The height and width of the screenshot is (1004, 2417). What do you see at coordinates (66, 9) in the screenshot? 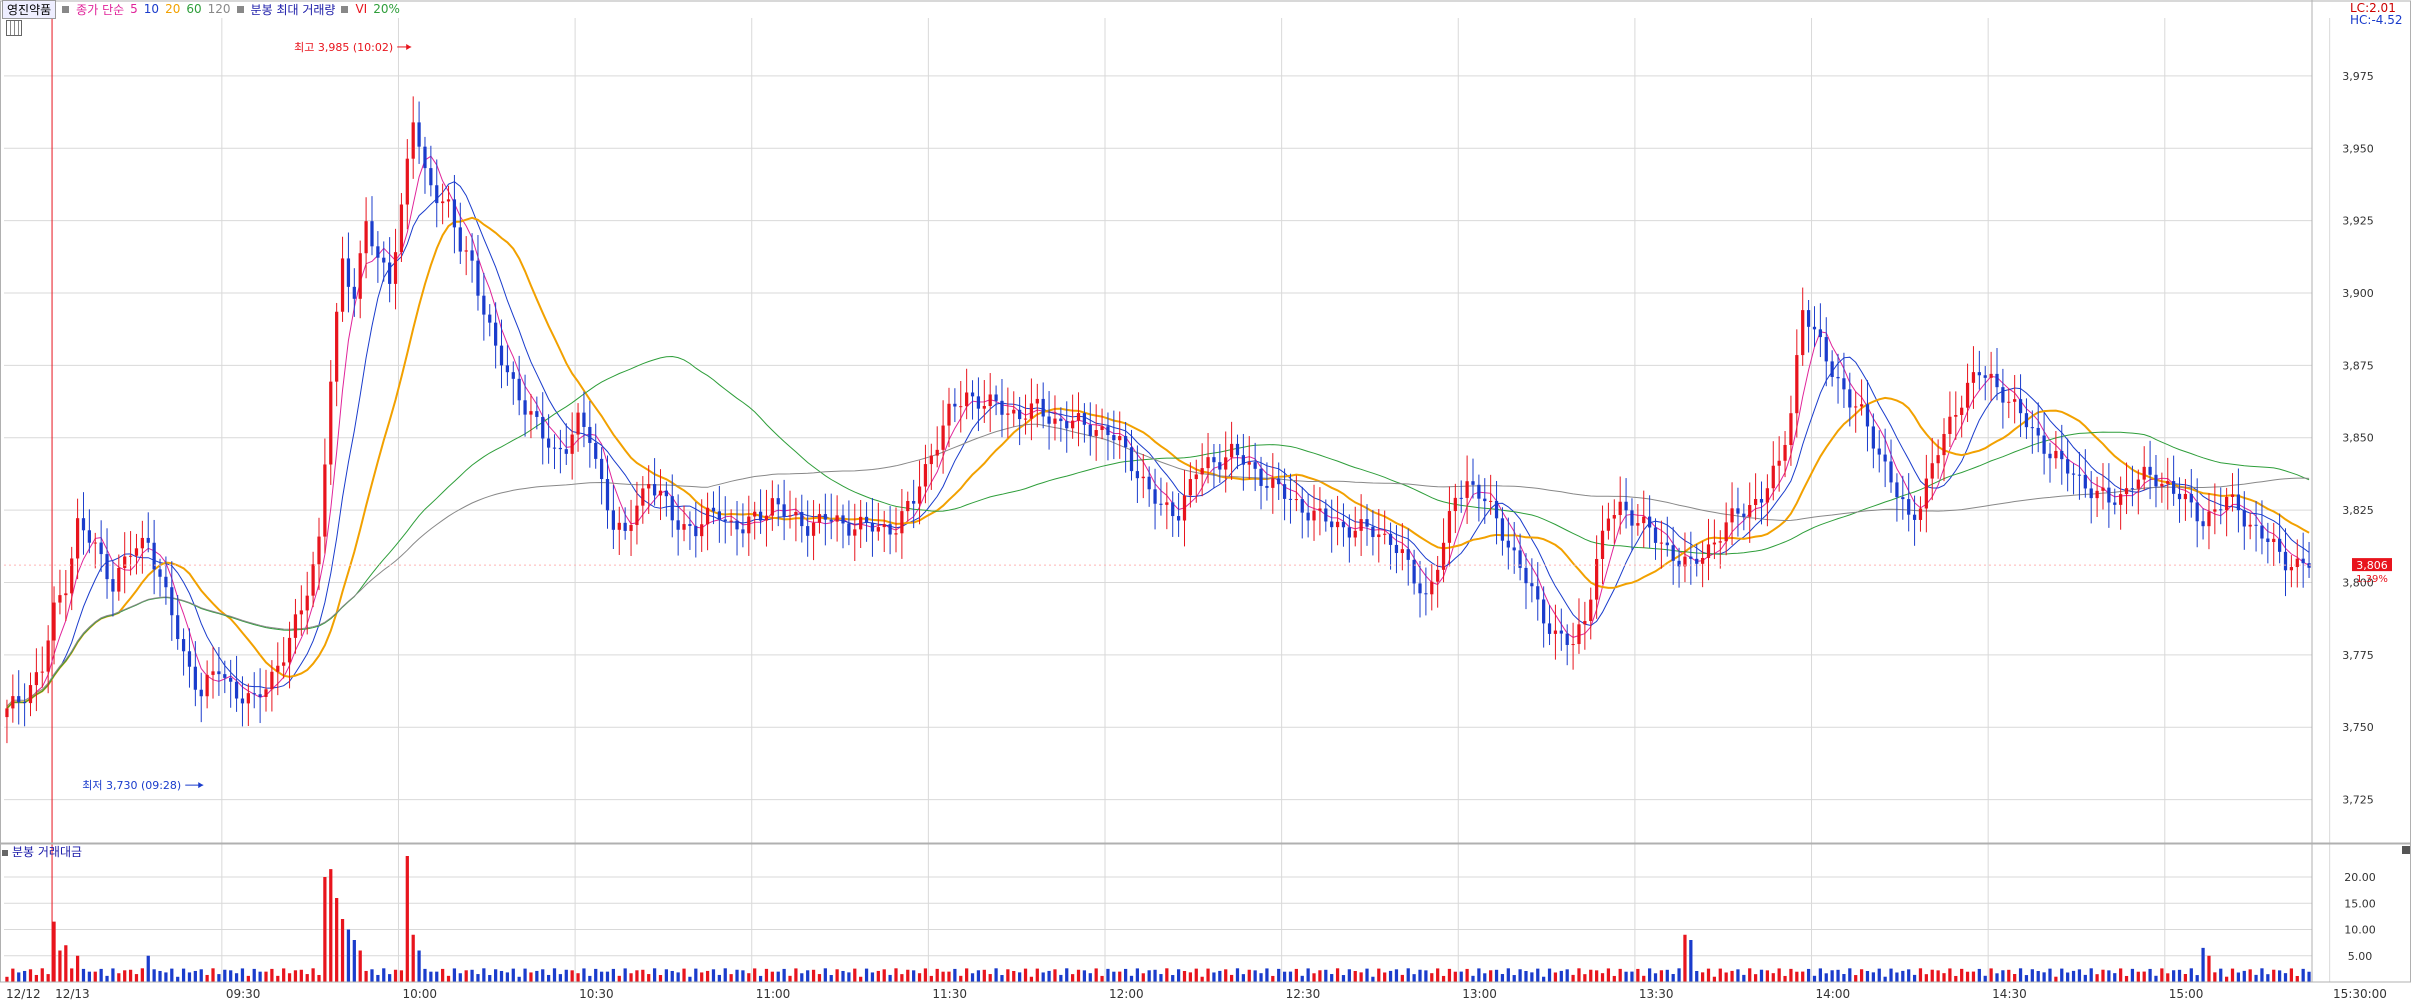
I see `ma-settings-icon` at bounding box center [66, 9].